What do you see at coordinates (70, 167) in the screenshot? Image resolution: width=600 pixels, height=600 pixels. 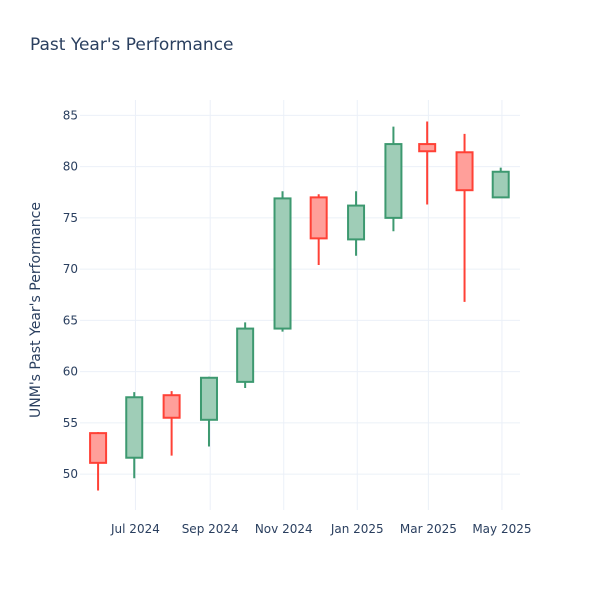 I see `y-tick-label: 80` at bounding box center [70, 167].